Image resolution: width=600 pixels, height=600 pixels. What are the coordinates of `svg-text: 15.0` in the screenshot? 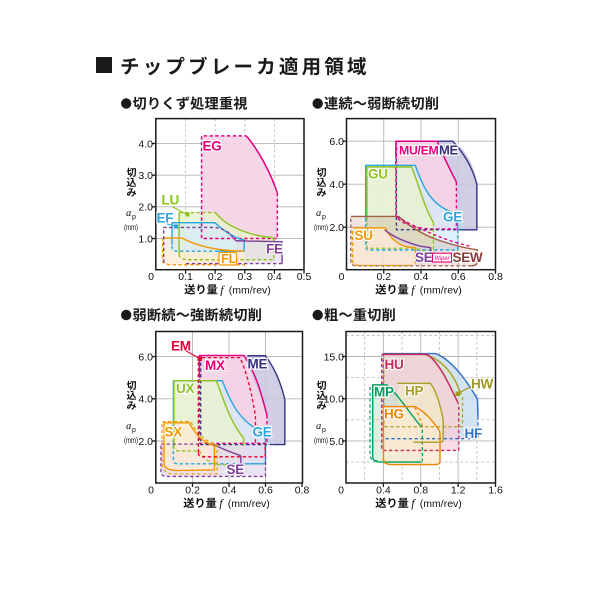 It's located at (334, 357).